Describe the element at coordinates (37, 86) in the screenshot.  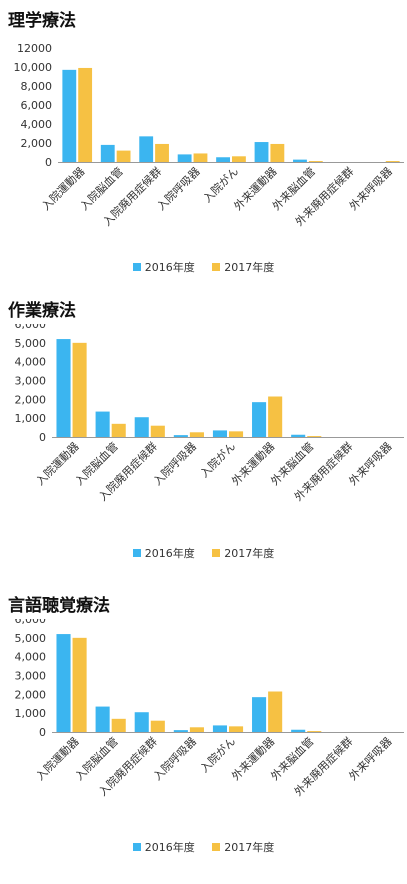
I see `y-tick-label: 8,000` at that location.